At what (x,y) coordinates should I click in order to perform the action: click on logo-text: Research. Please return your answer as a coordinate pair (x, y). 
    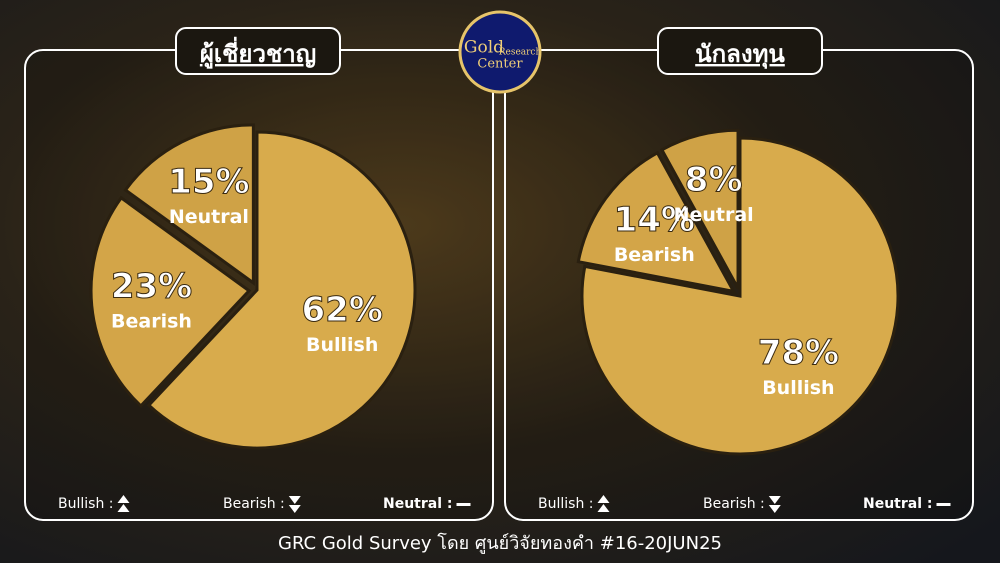
    Looking at the image, I should click on (520, 53).